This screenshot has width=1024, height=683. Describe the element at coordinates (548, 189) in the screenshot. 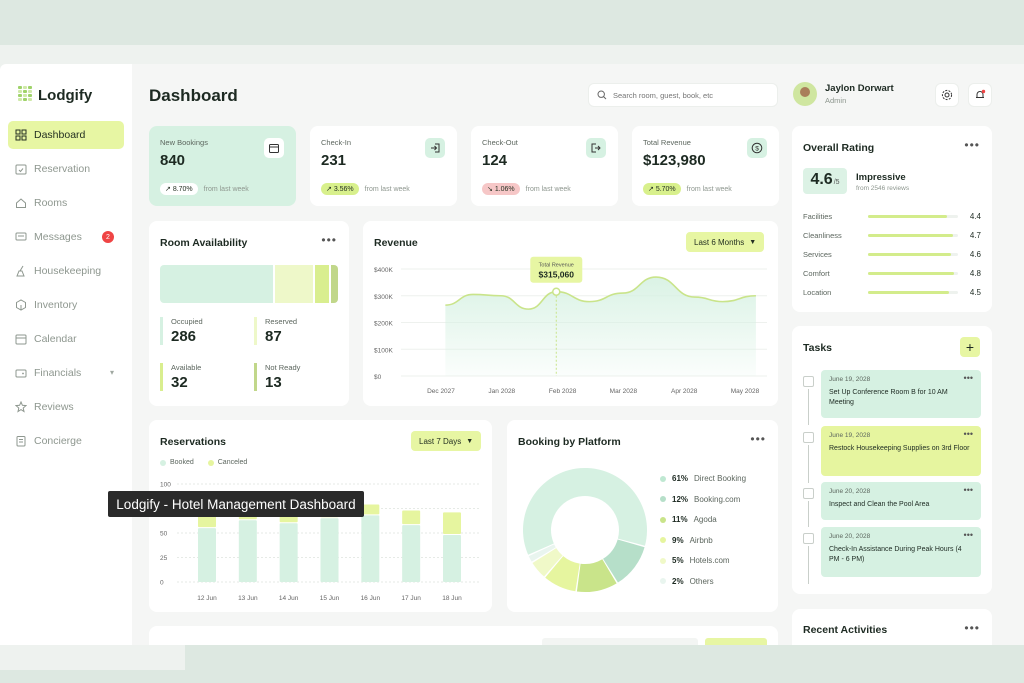

I see `change-foot: from last week` at that location.